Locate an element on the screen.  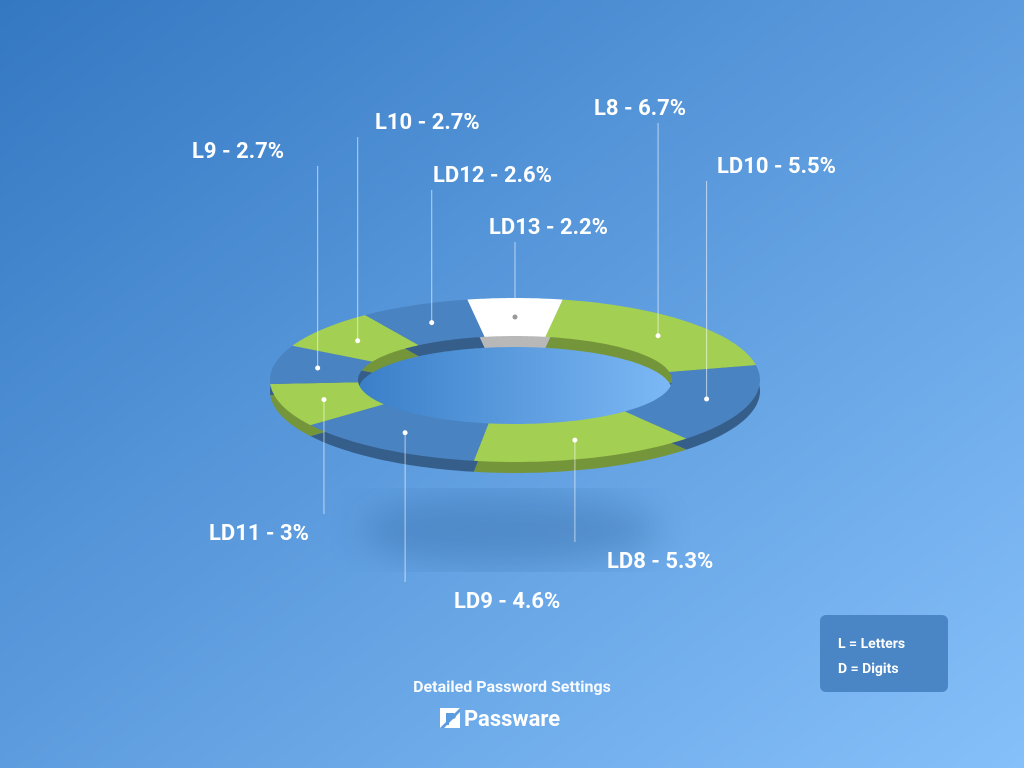
data-label: LD8 - 5.3% is located at coordinates (660, 561).